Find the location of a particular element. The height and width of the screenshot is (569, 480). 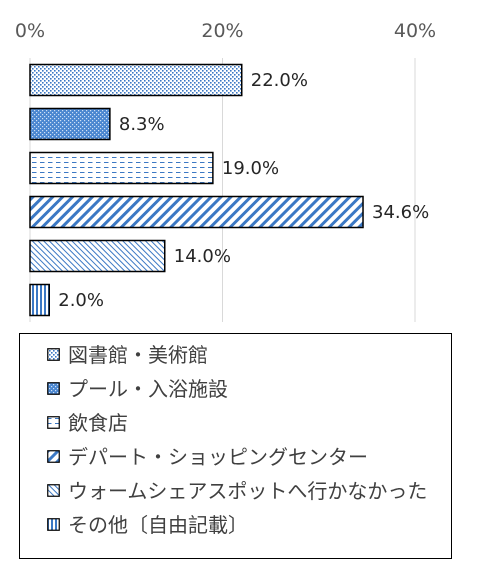

data-label: 22.0% is located at coordinates (279, 80).